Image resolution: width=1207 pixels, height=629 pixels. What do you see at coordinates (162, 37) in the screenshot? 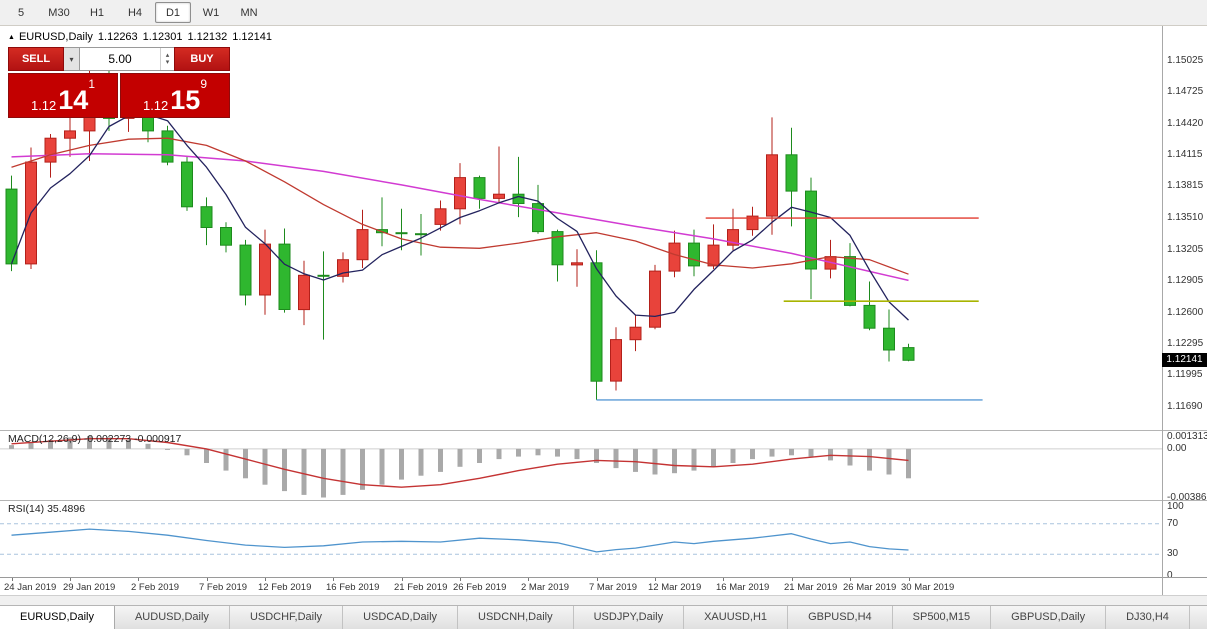
I see `ohlc-high-value: 1.12301` at bounding box center [162, 37].